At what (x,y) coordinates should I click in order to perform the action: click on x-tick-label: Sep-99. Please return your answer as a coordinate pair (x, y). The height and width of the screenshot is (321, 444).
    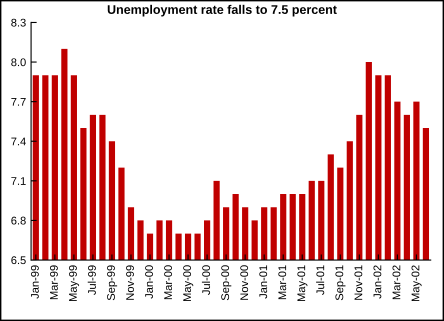
    Looking at the image, I should click on (112, 282).